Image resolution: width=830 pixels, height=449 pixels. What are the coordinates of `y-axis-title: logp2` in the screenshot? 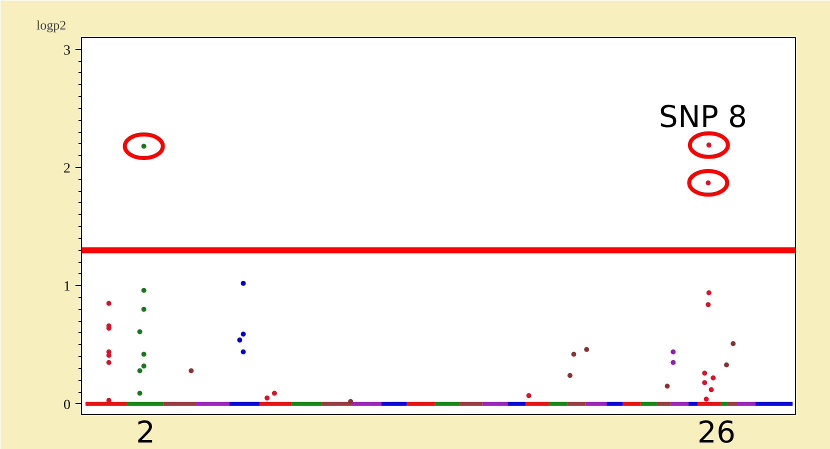 It's located at (51, 25).